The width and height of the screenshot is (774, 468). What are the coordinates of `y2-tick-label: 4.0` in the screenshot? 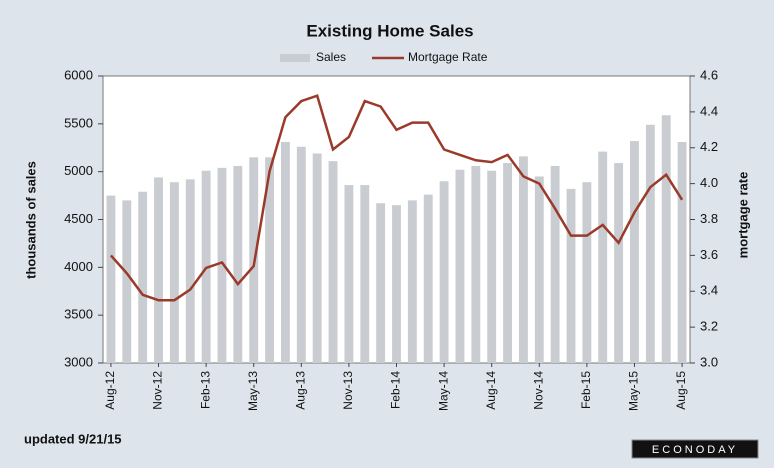 It's located at (709, 182).